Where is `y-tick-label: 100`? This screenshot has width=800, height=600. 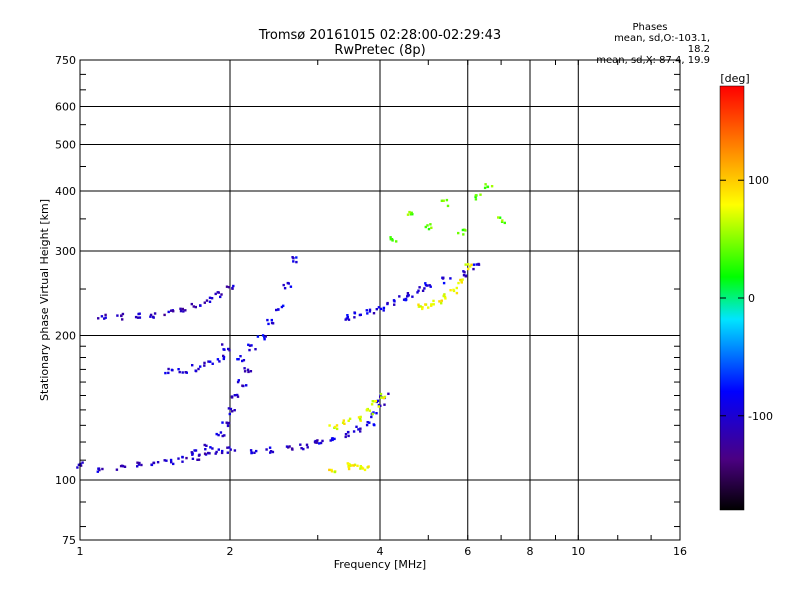 y-tick-label: 100 is located at coordinates (65, 480).